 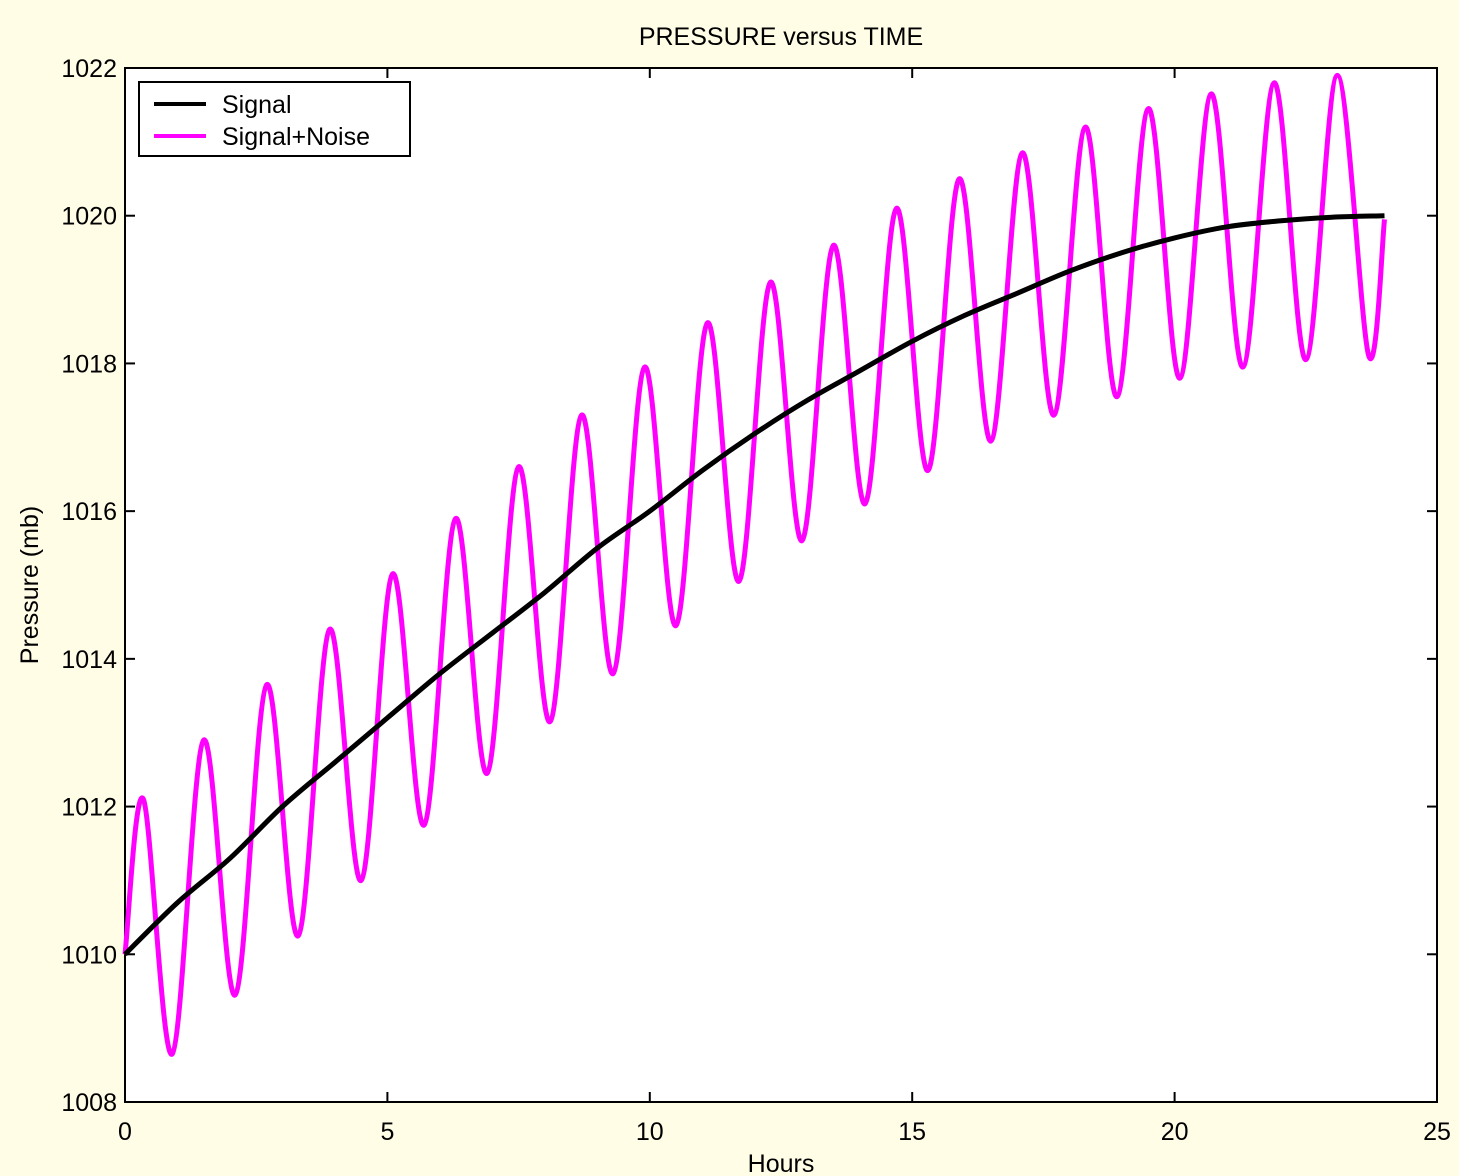 I want to click on legend-box, so click(x=274, y=119).